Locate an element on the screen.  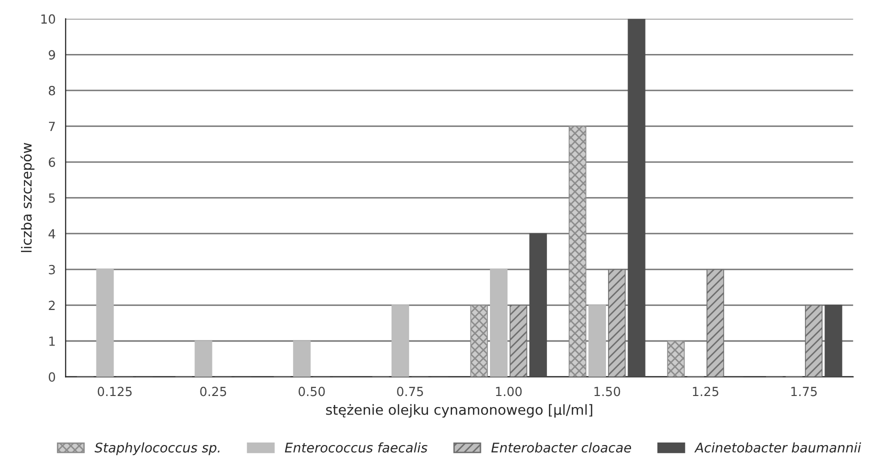
x-tick-label: 1.50 is located at coordinates (607, 391).